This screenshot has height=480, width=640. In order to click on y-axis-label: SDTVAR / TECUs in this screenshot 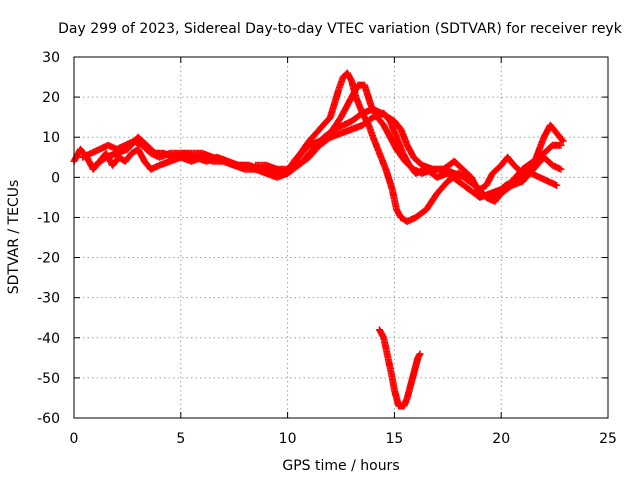, I will do `click(14, 237)`.